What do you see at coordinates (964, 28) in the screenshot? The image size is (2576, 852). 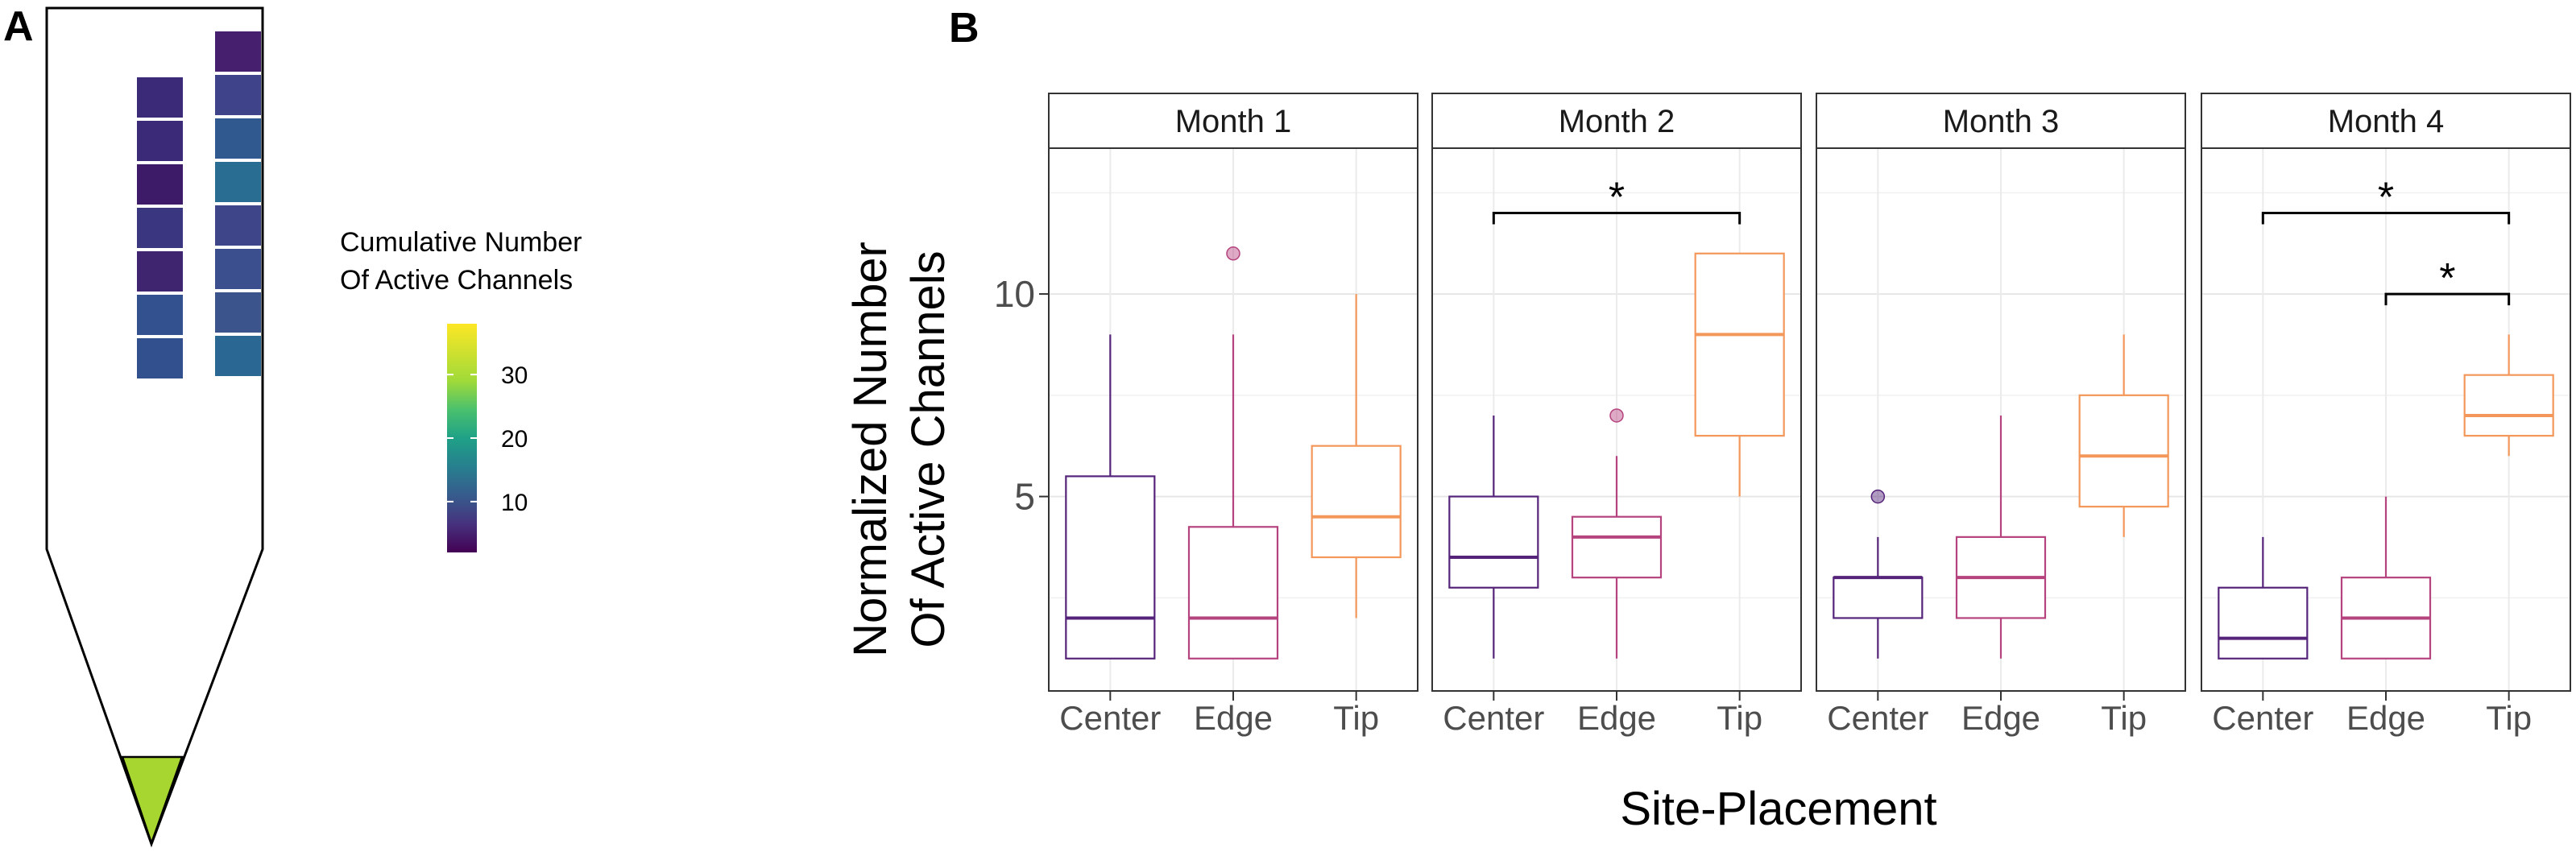 I see `panel-b-label: B` at bounding box center [964, 28].